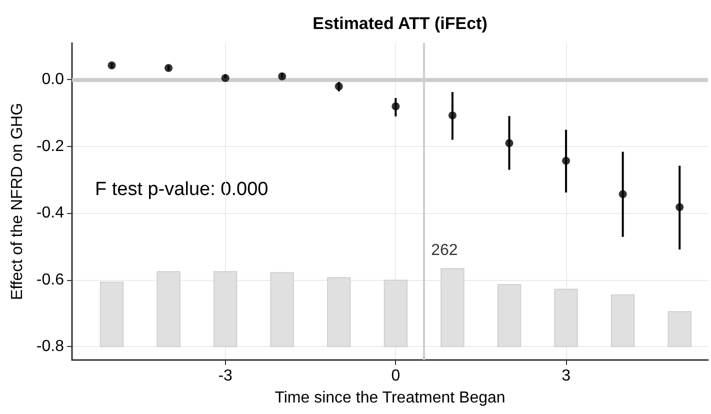 This screenshot has height=414, width=711. Describe the element at coordinates (50, 279) in the screenshot. I see `y-tick-label: -0.6` at that location.